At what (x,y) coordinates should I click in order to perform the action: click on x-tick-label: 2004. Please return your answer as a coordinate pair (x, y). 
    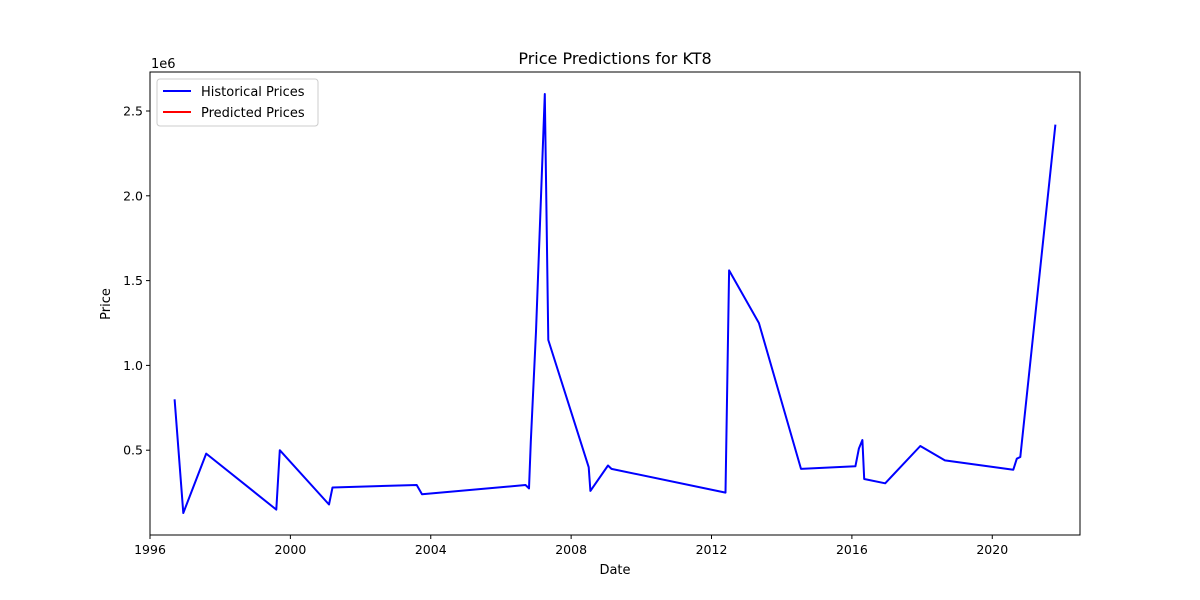
    Looking at the image, I should click on (431, 549).